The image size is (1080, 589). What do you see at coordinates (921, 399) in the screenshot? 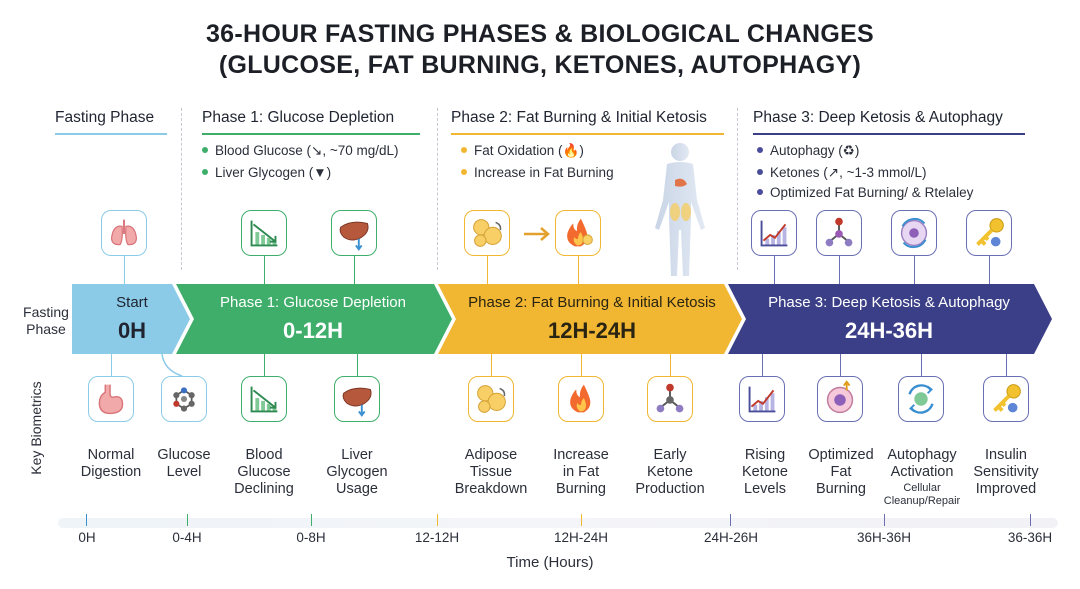
I see `recycle-icon` at bounding box center [921, 399].